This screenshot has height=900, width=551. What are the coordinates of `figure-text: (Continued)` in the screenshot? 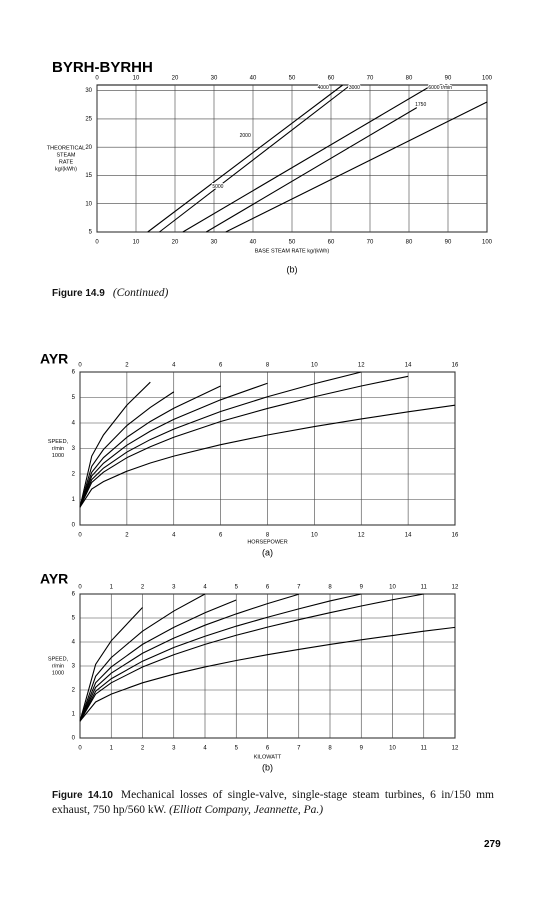 It's located at (140, 293).